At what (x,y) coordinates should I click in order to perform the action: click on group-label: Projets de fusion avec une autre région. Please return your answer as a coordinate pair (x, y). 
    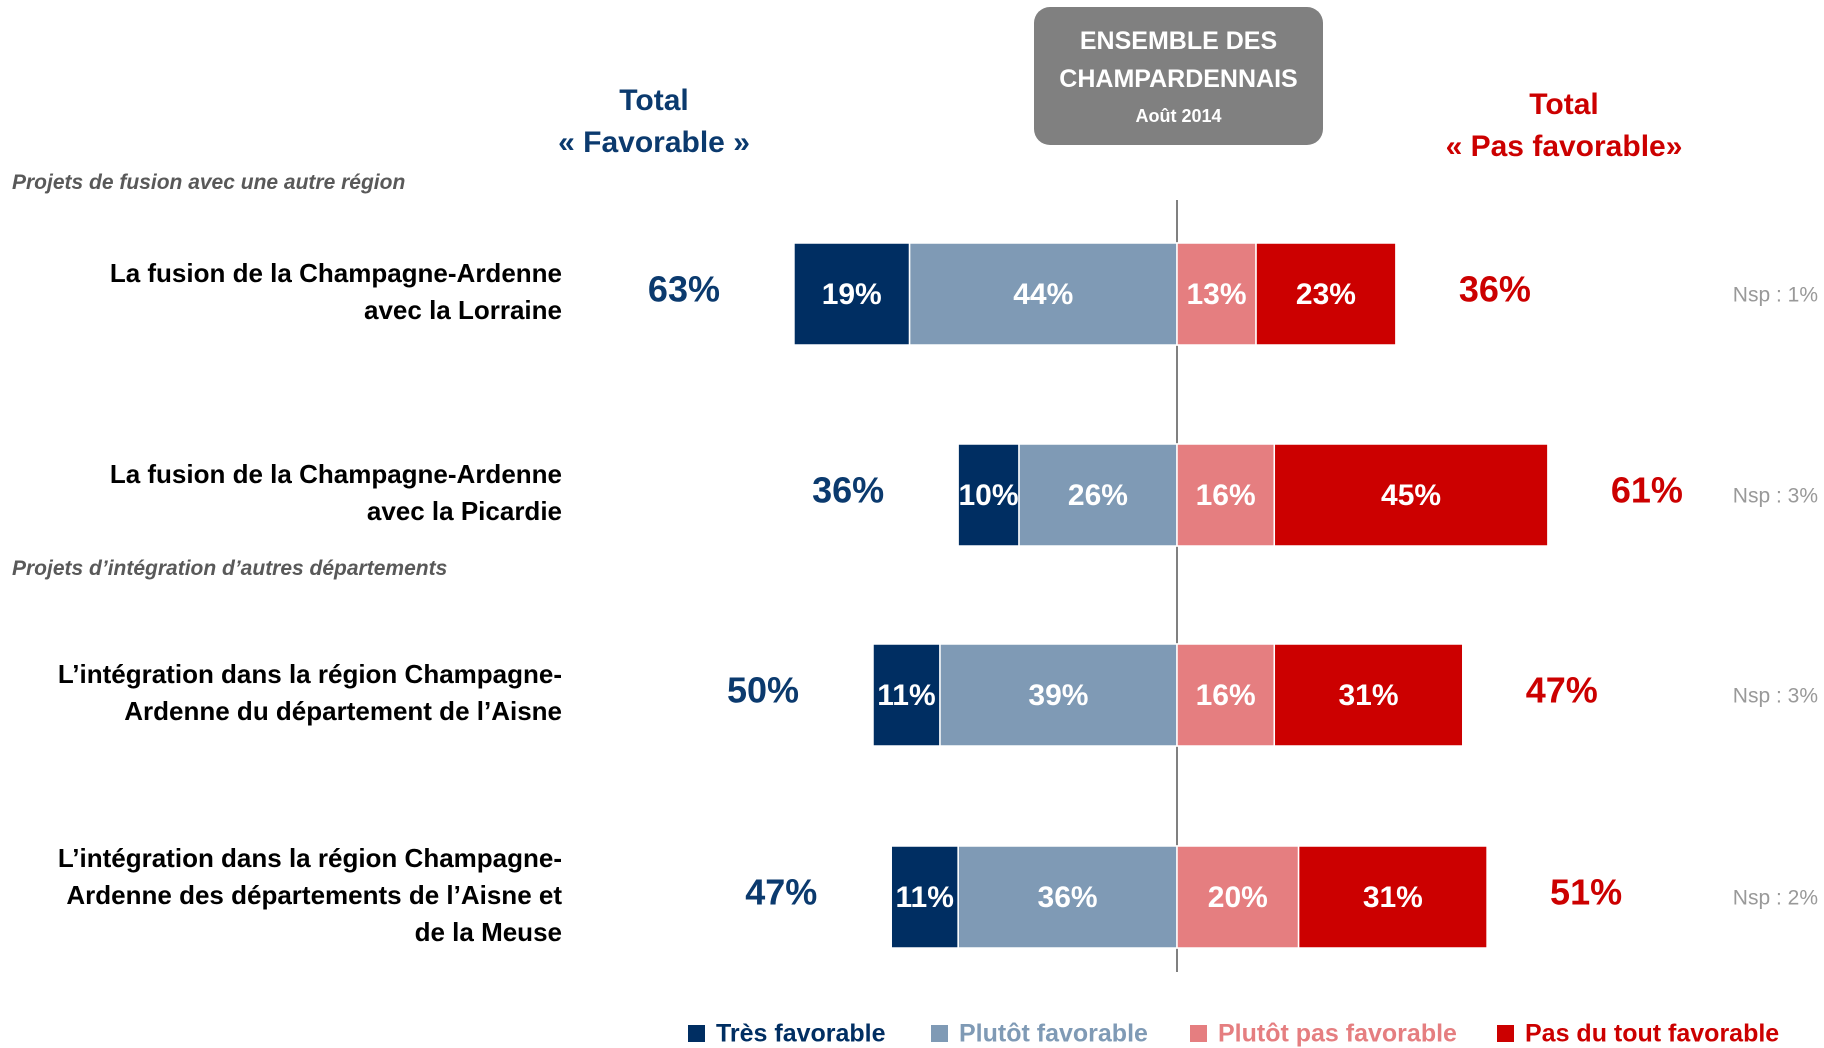
    Looking at the image, I should click on (209, 182).